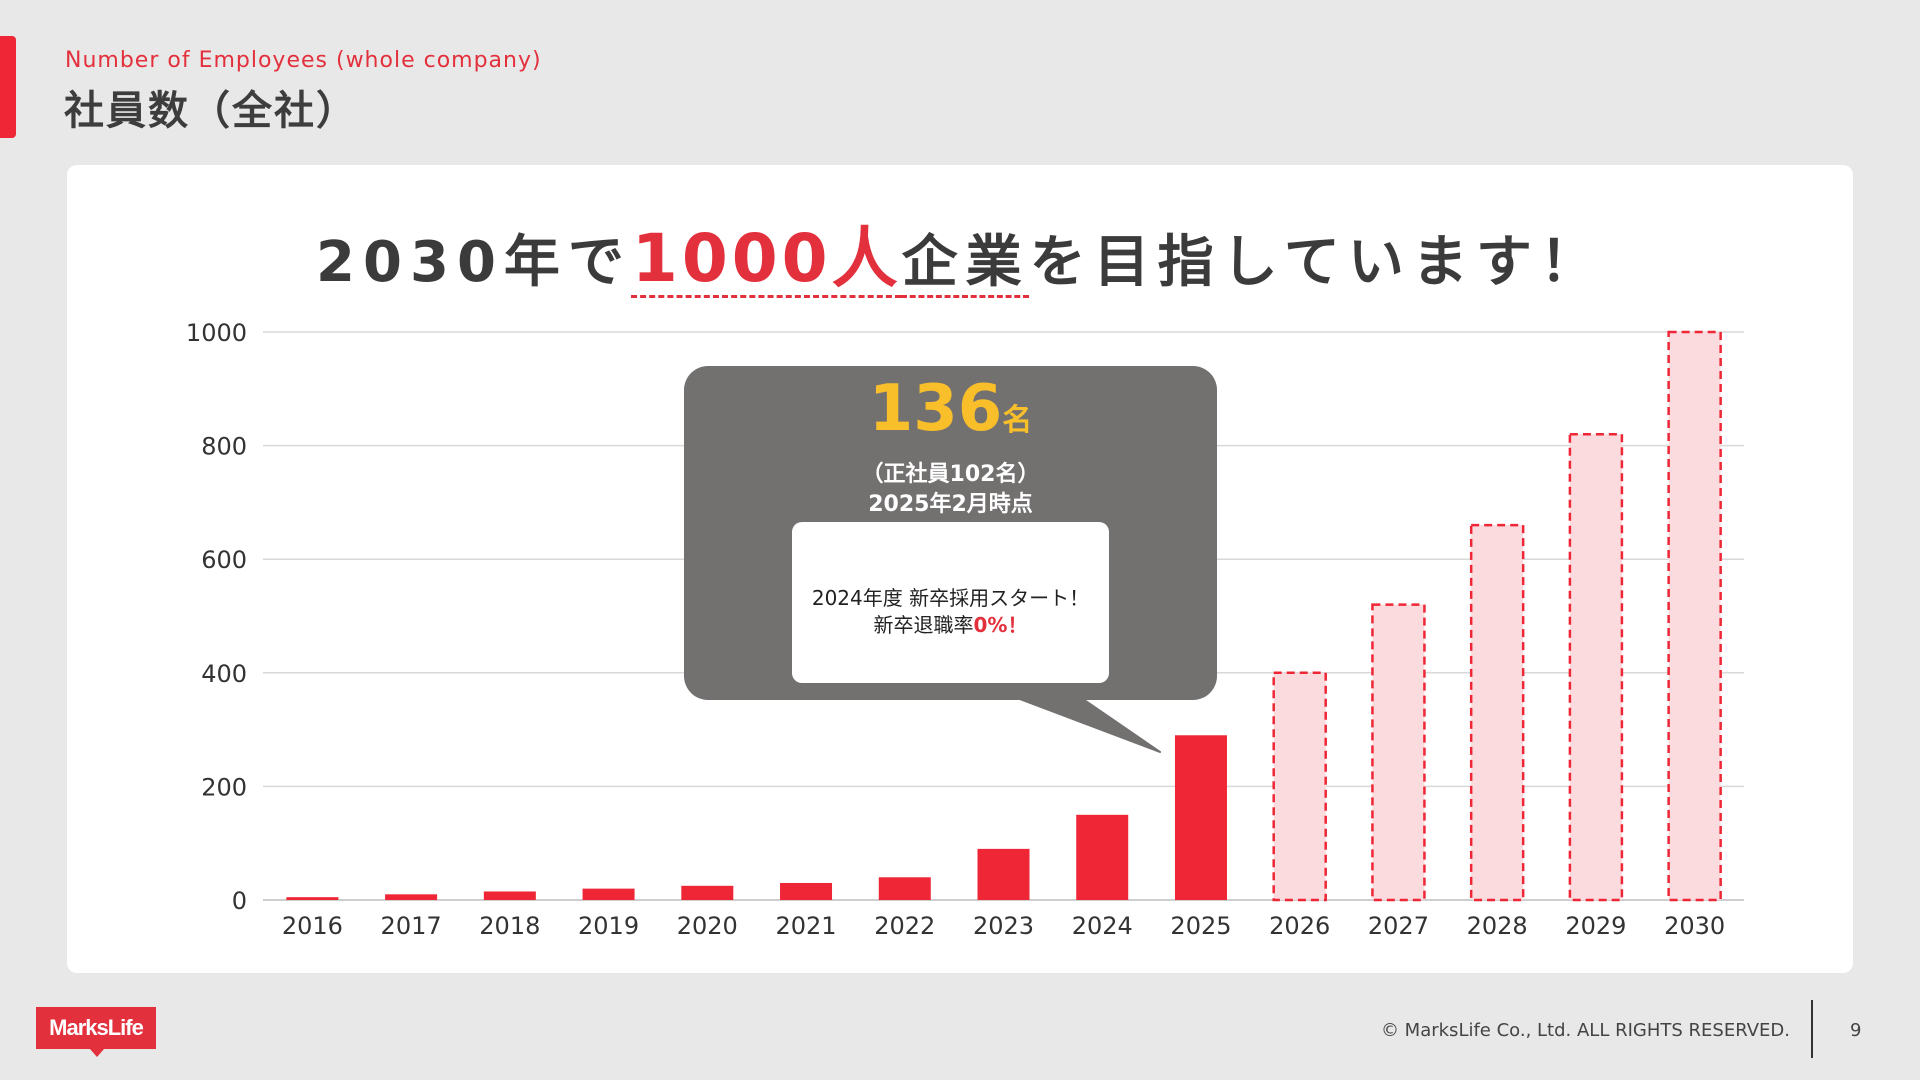 This screenshot has width=1920, height=1080. Describe the element at coordinates (224, 674) in the screenshot. I see `y-tick-label-400: 400` at that location.